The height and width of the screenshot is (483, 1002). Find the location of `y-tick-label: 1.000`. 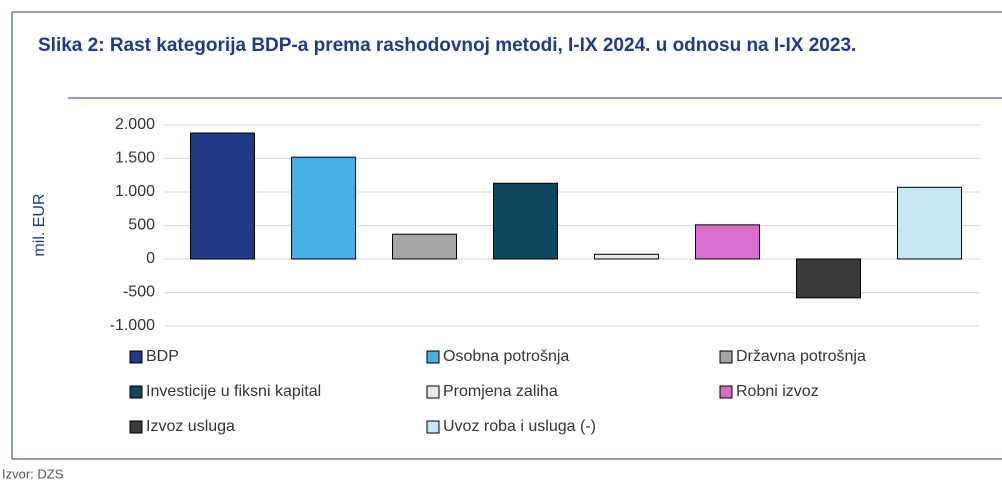

y-tick-label: 1.000 is located at coordinates (135, 191).